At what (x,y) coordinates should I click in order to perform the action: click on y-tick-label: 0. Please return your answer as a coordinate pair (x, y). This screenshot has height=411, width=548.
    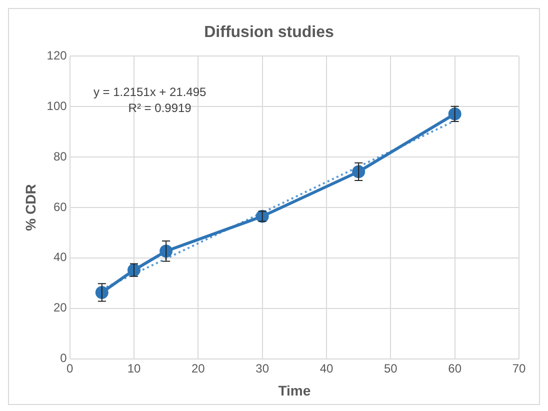
    Looking at the image, I should click on (64, 358).